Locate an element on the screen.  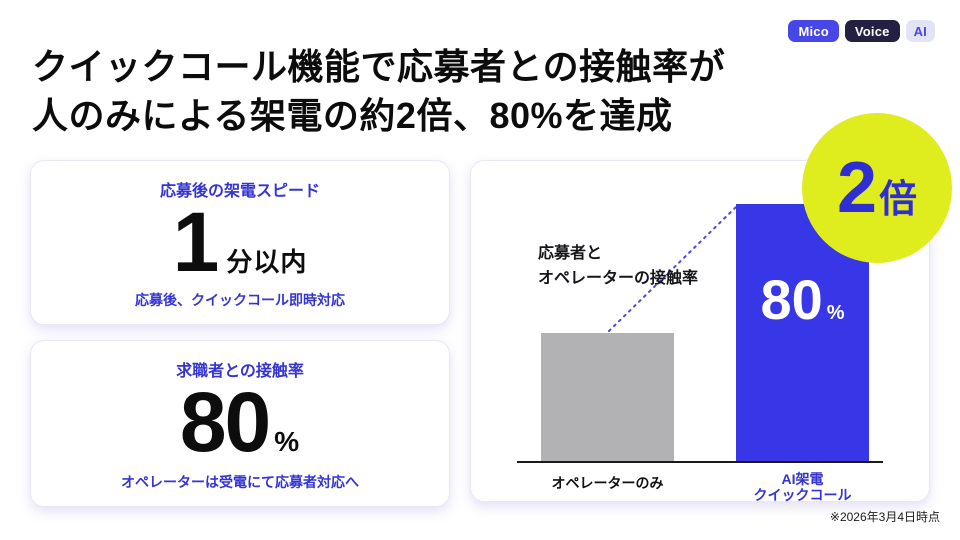
stat-card-call-speed: 応募後の架電スピード 1 分以内 応募後、クイックコール即時対応 is located at coordinates (240, 242).